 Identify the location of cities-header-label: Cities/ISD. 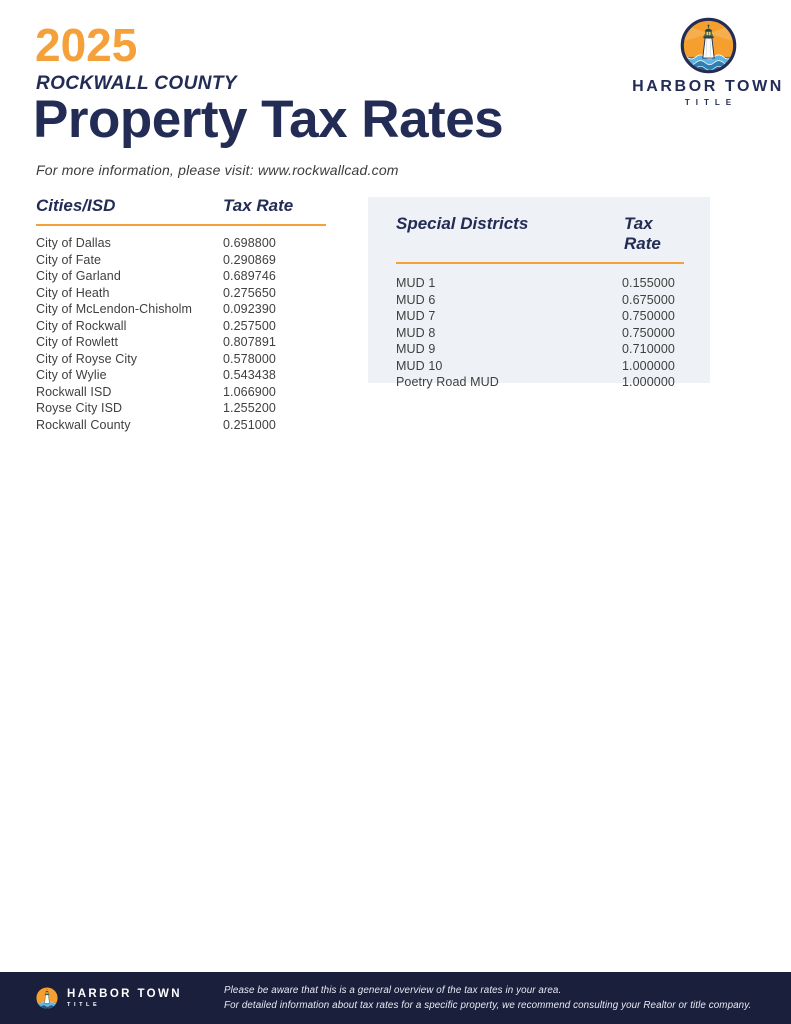
(76, 205).